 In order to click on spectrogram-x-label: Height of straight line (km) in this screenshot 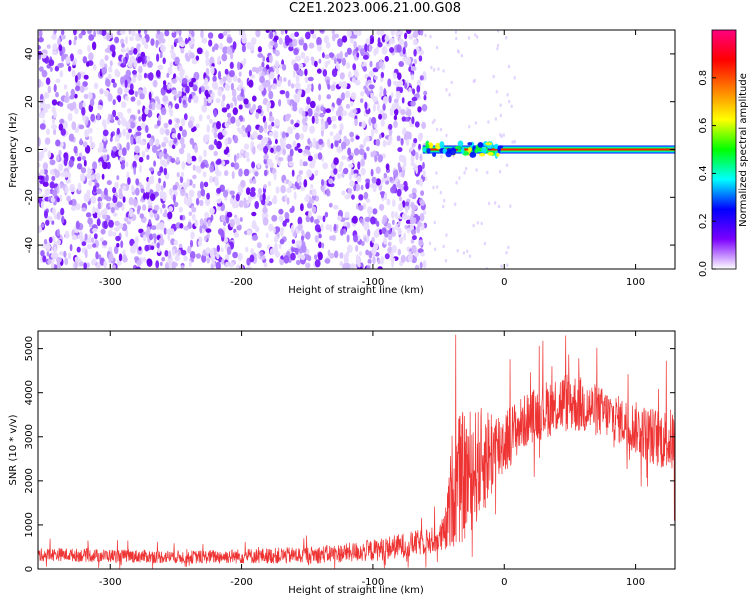, I will do `click(356, 290)`.